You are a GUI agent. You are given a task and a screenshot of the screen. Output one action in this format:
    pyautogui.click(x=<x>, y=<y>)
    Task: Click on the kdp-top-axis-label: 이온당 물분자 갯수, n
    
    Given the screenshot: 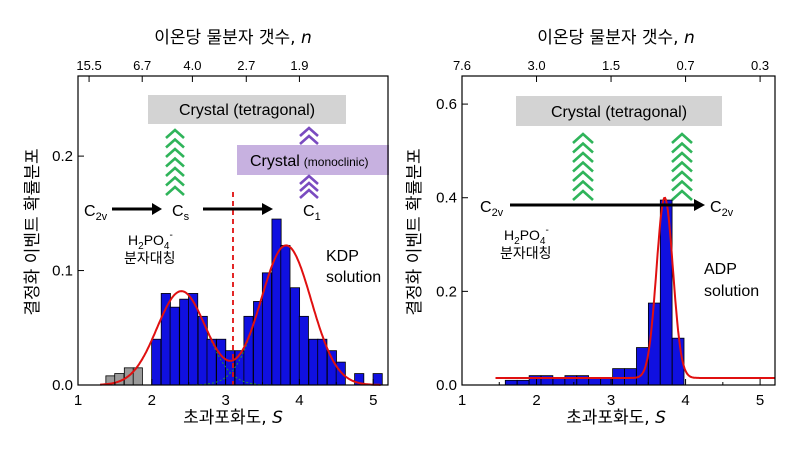 What is the action you would take?
    pyautogui.click(x=233, y=38)
    